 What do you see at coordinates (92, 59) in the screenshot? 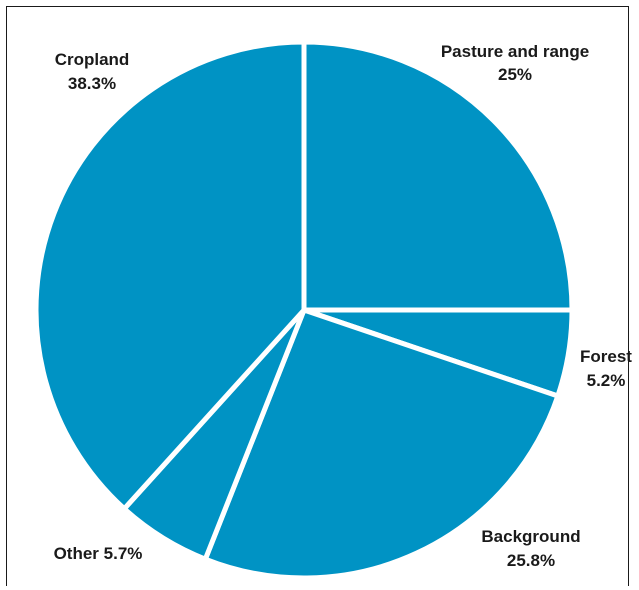
I see `label-cropland-name: Cropland` at bounding box center [92, 59].